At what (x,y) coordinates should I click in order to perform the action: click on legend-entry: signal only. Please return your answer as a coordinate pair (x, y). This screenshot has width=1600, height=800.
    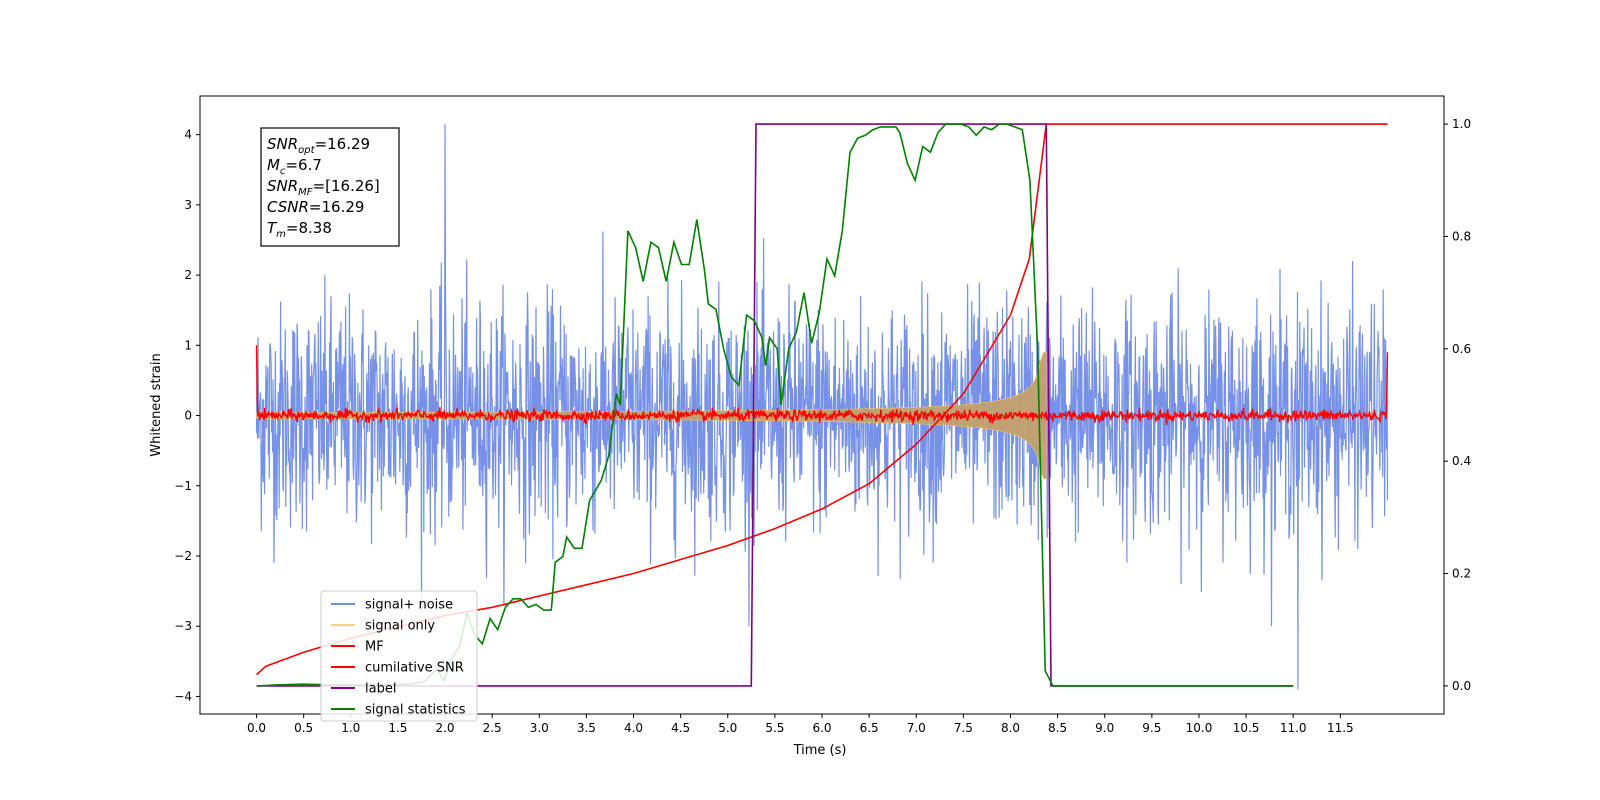
    Looking at the image, I should click on (400, 626).